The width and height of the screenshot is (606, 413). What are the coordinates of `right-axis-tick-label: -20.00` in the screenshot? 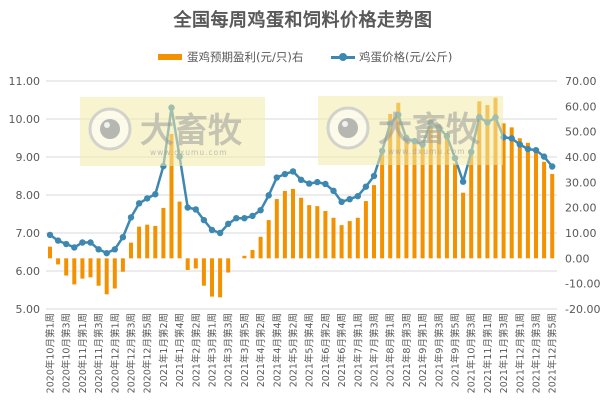 It's located at (582, 309).